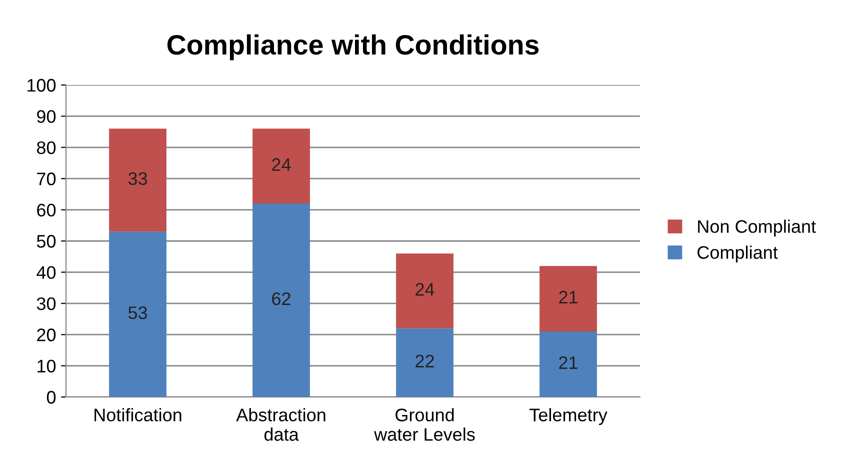 The width and height of the screenshot is (851, 472). What do you see at coordinates (138, 415) in the screenshot?
I see `x-tick-label: Notification` at bounding box center [138, 415].